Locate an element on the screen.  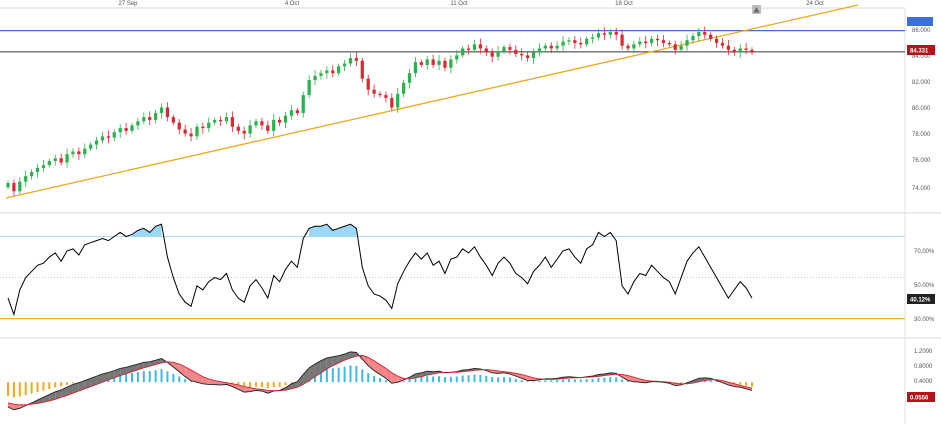
triangle-marker-icon is located at coordinates (756, 9).